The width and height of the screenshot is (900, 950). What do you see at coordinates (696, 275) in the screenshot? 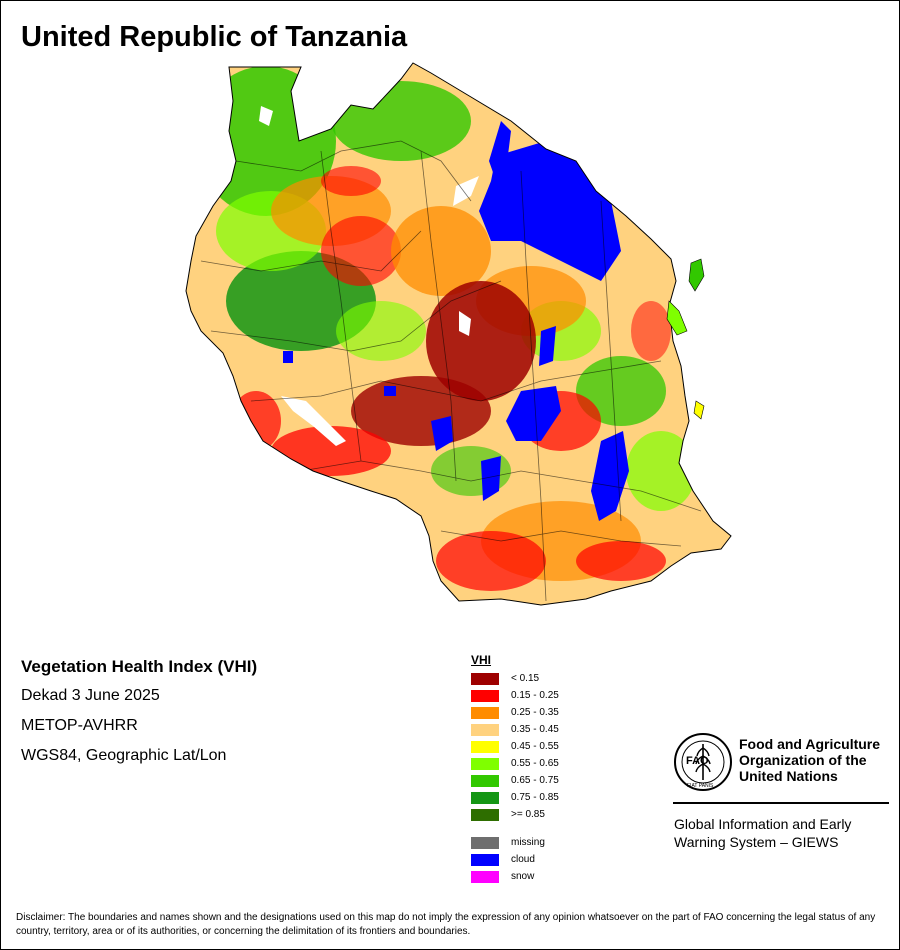
I see `pemba-island` at bounding box center [696, 275].